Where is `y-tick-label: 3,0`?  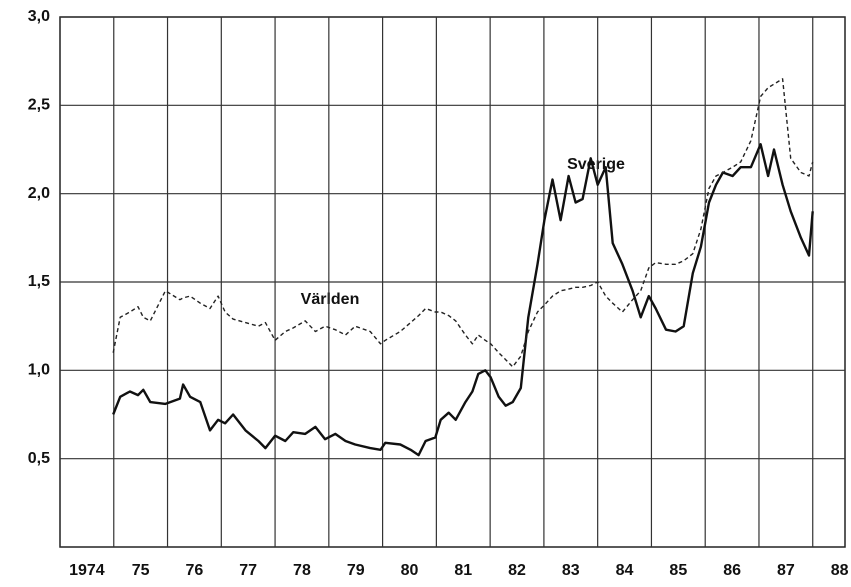
y-tick-label: 3,0 is located at coordinates (39, 16).